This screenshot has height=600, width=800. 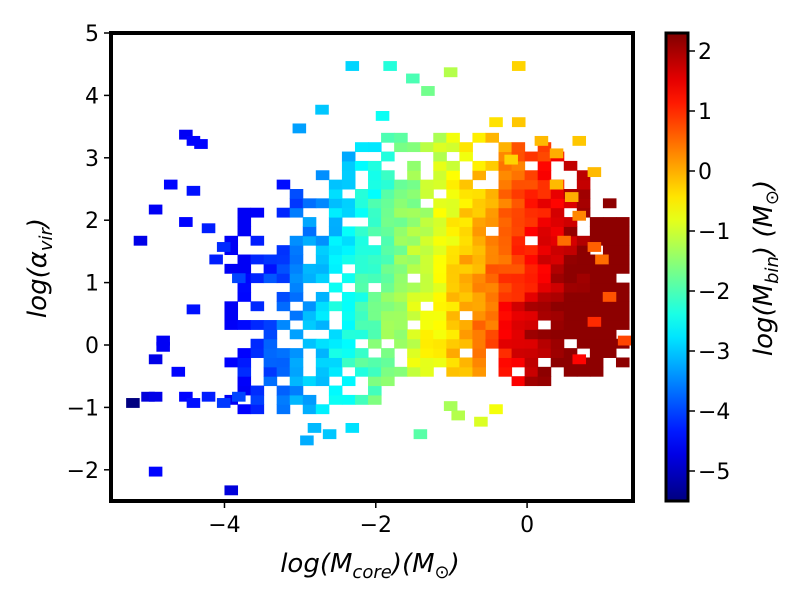 What do you see at coordinates (92, 221) in the screenshot?
I see `y-tick-label: 2` at bounding box center [92, 221].